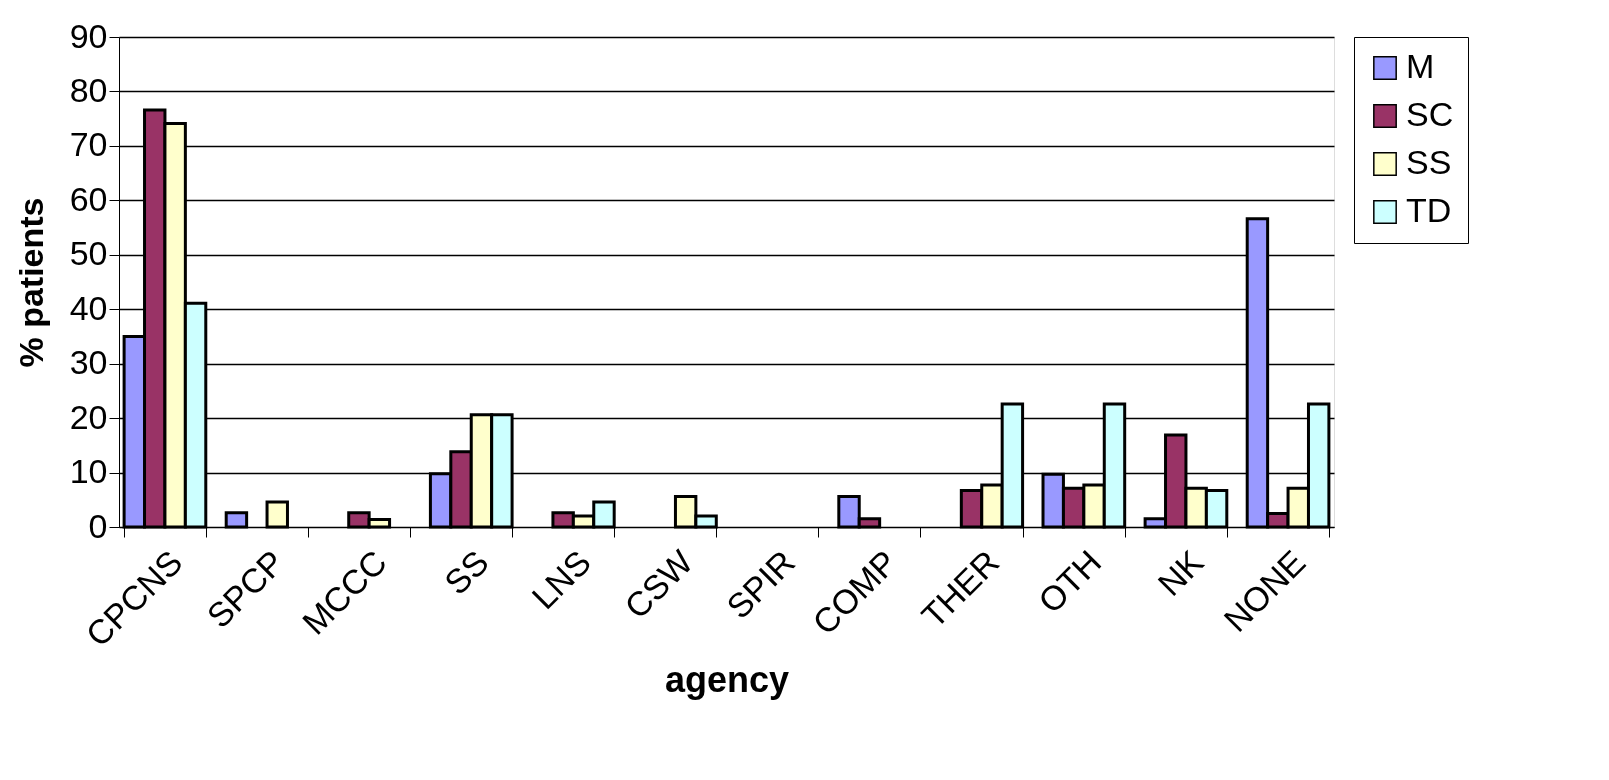 The image size is (1609, 780). I want to click on x-tick-label: NK, so click(1180, 572).